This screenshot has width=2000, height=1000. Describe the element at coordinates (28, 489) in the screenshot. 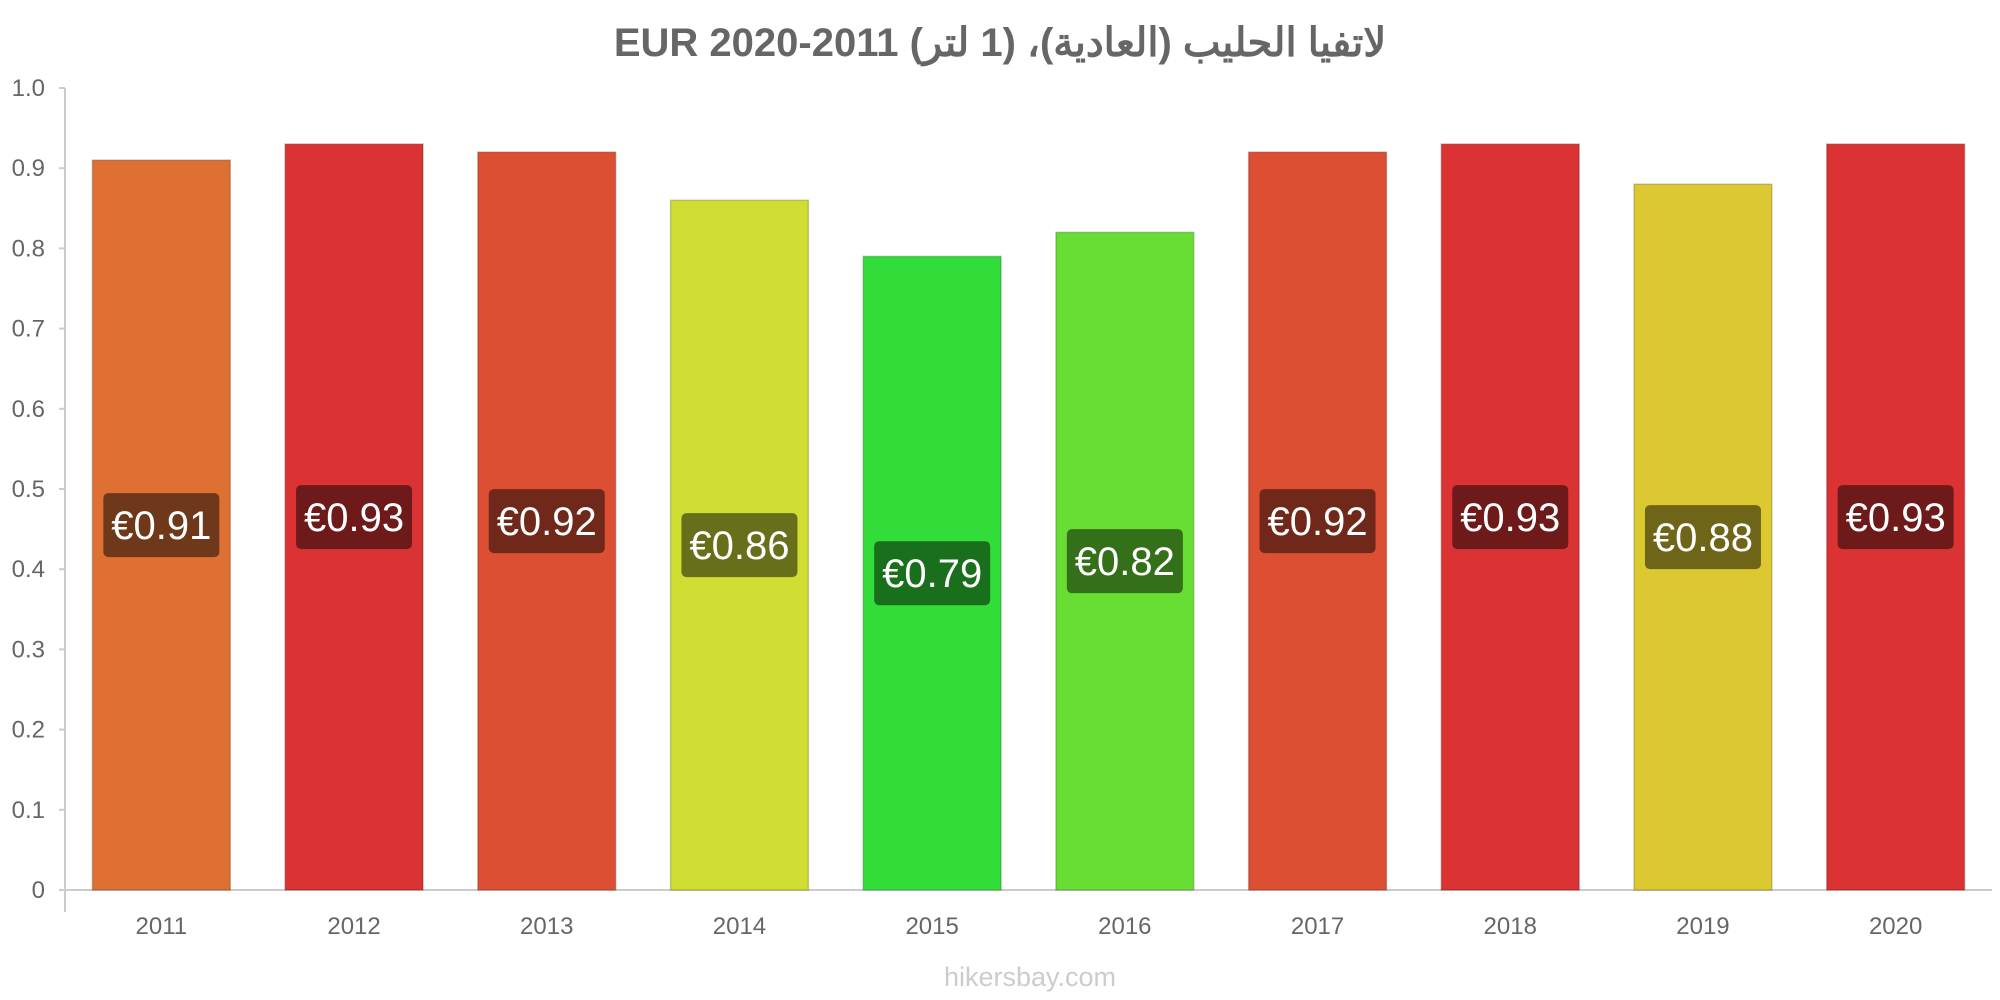

I see `y-tick-label: 0.5` at that location.